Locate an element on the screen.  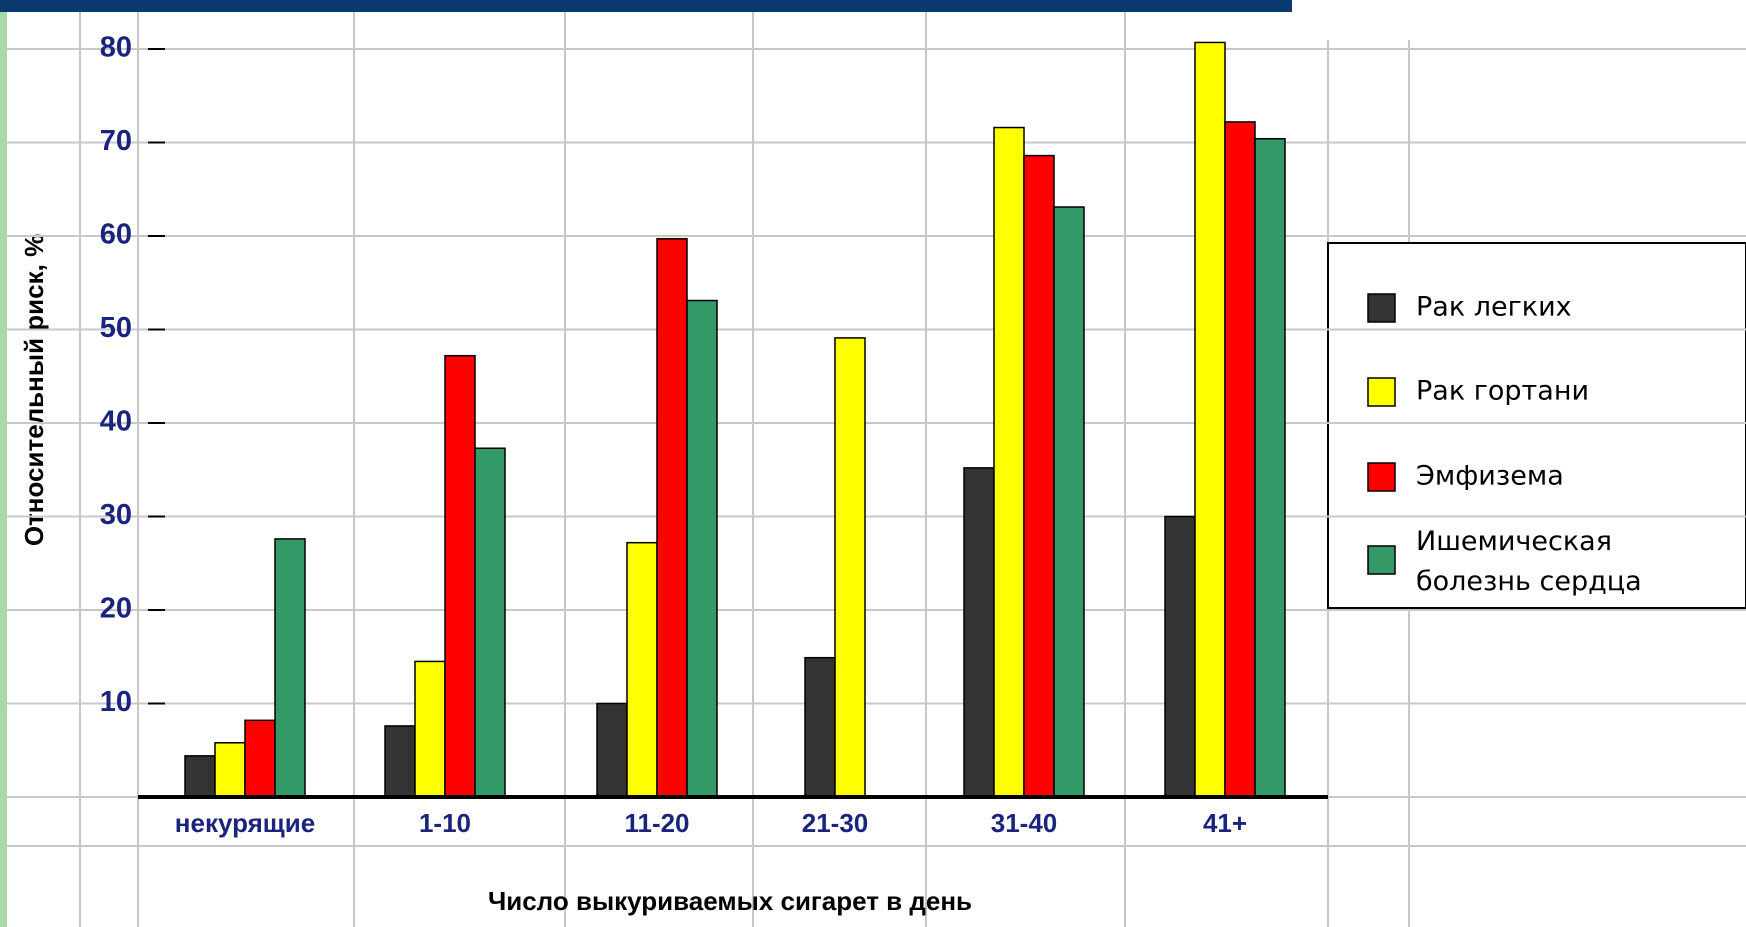
legend-label: Эмфизема is located at coordinates (1490, 476).